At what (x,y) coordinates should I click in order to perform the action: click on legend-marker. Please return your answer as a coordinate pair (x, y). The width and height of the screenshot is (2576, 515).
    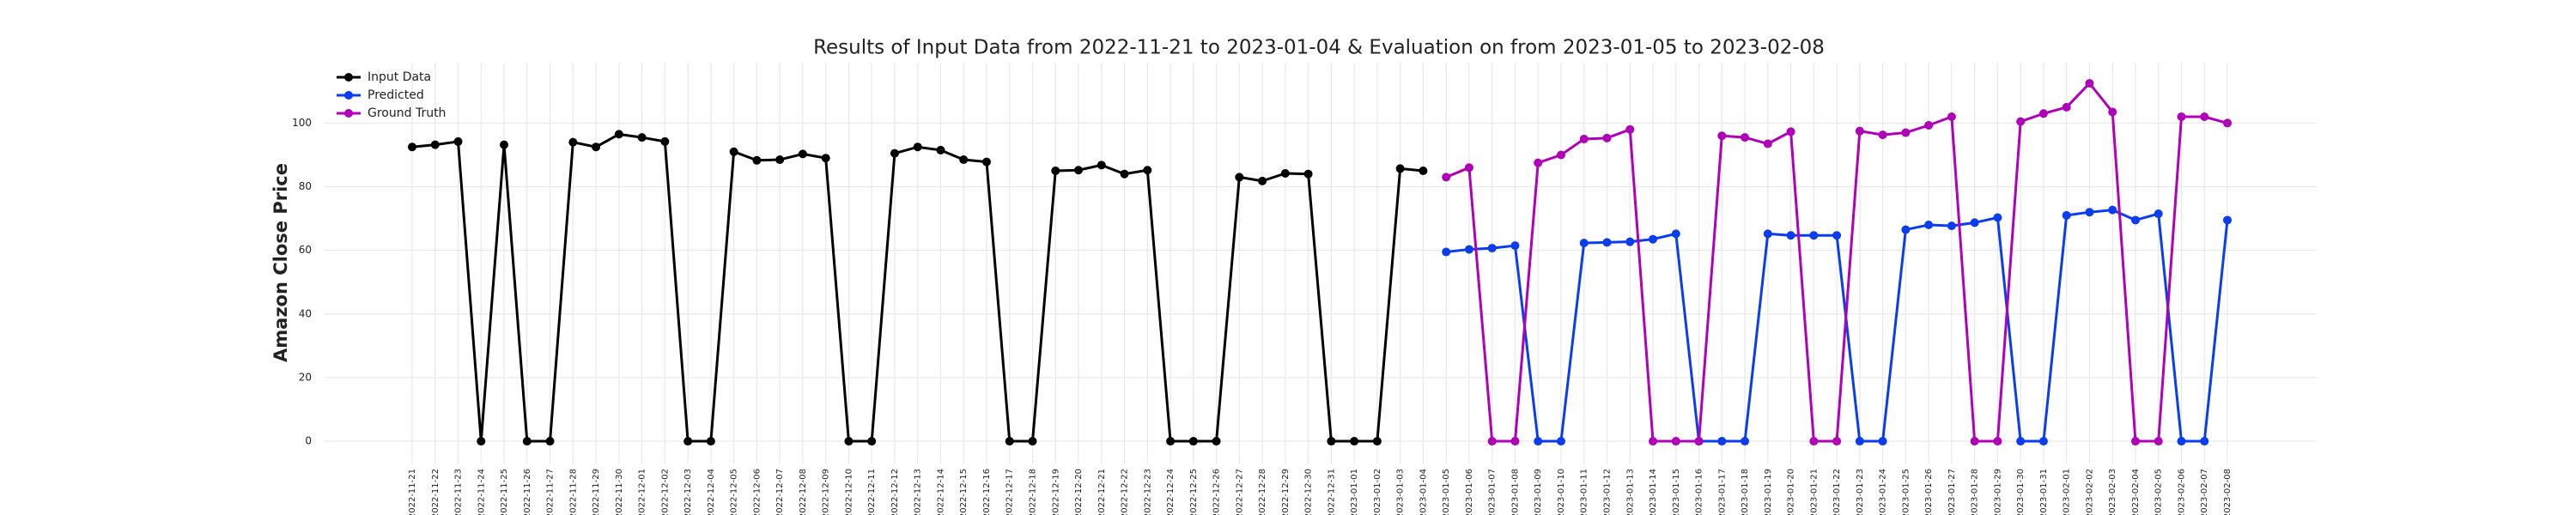
    Looking at the image, I should click on (348, 113).